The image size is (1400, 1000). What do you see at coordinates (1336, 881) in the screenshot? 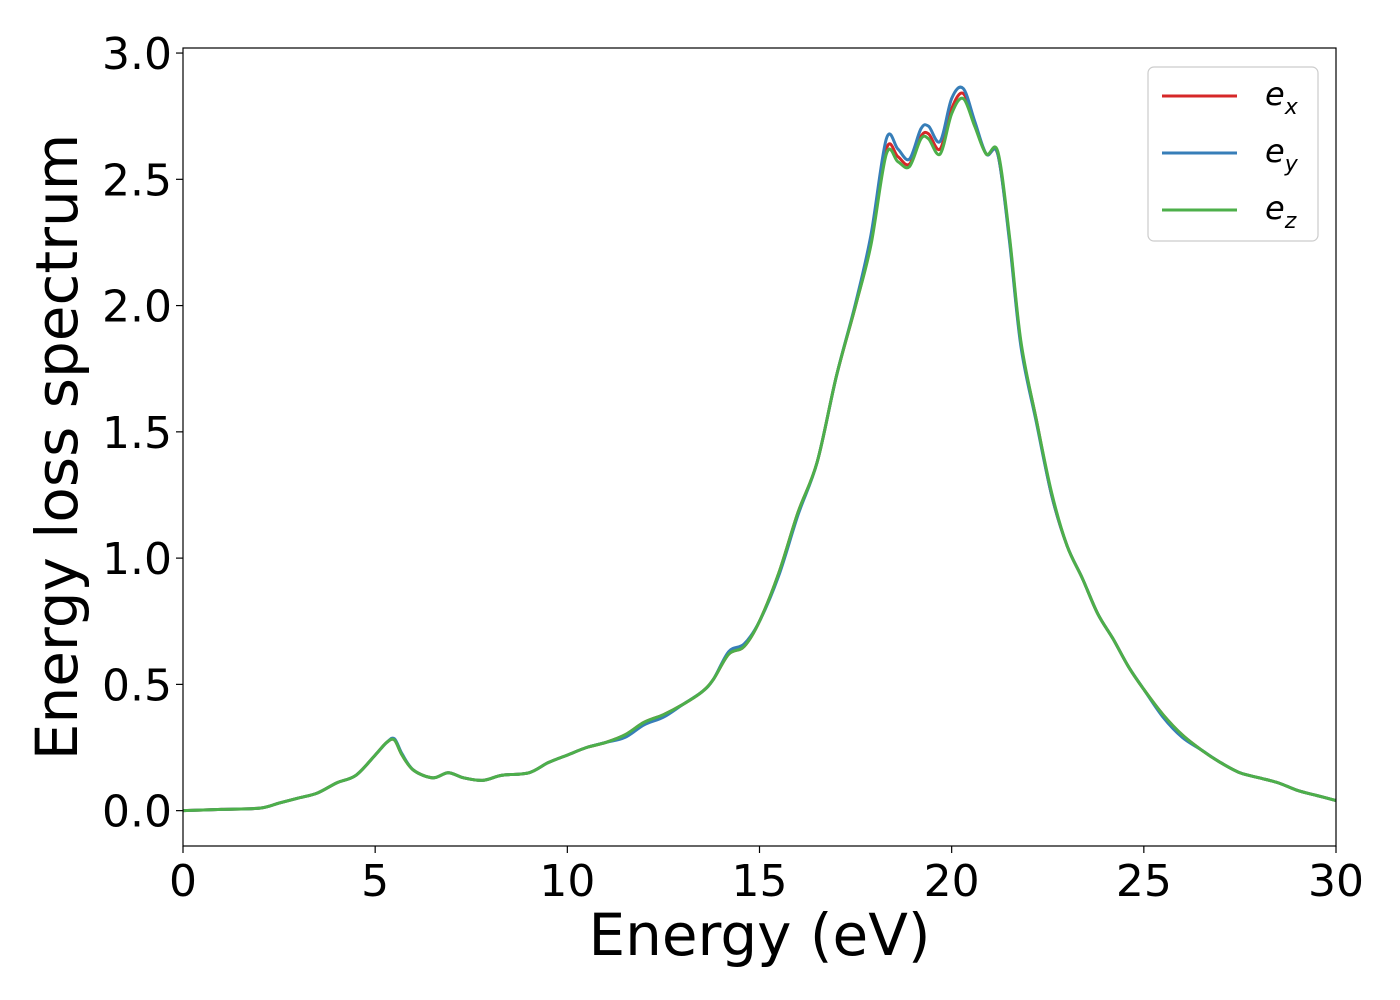
I see `x-tick-label: 30` at bounding box center [1336, 881].